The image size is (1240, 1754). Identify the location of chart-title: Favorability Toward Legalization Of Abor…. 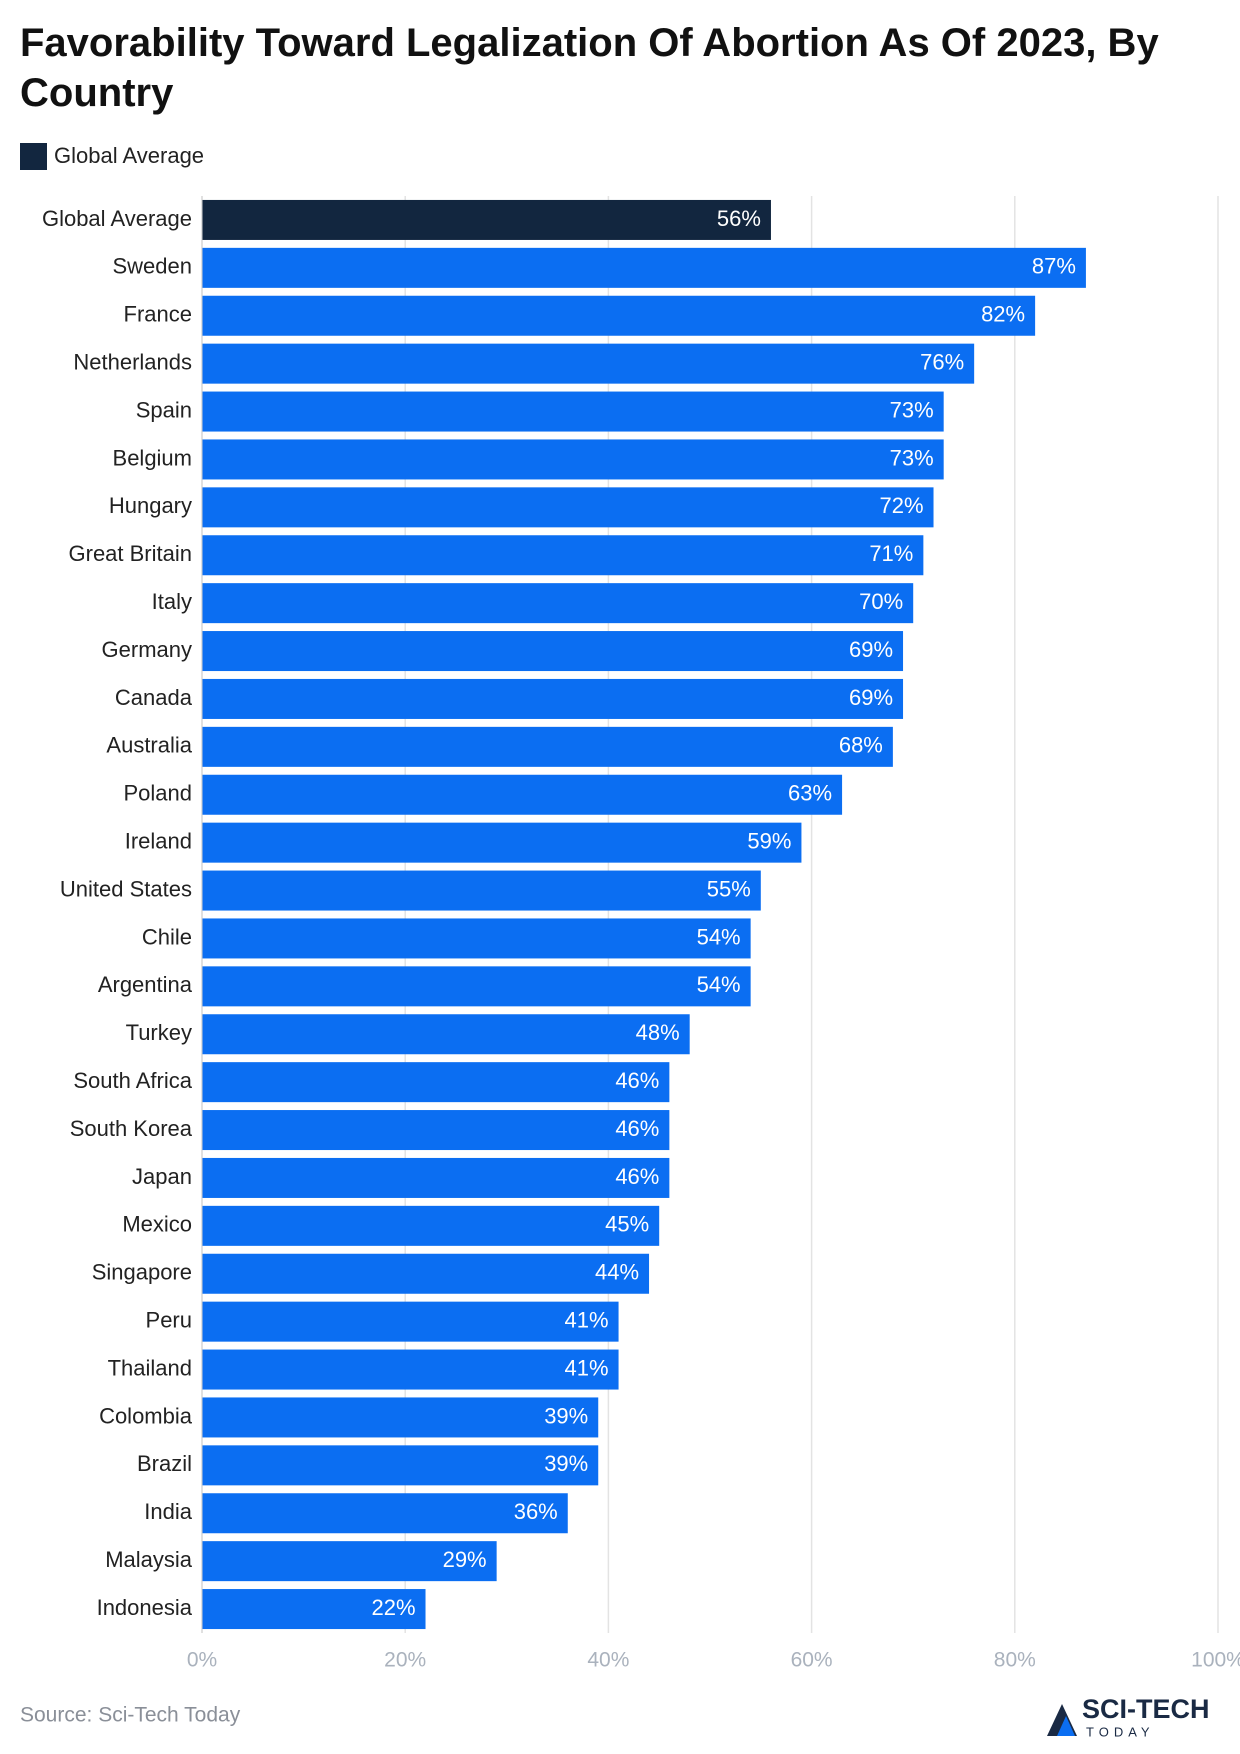
(589, 68).